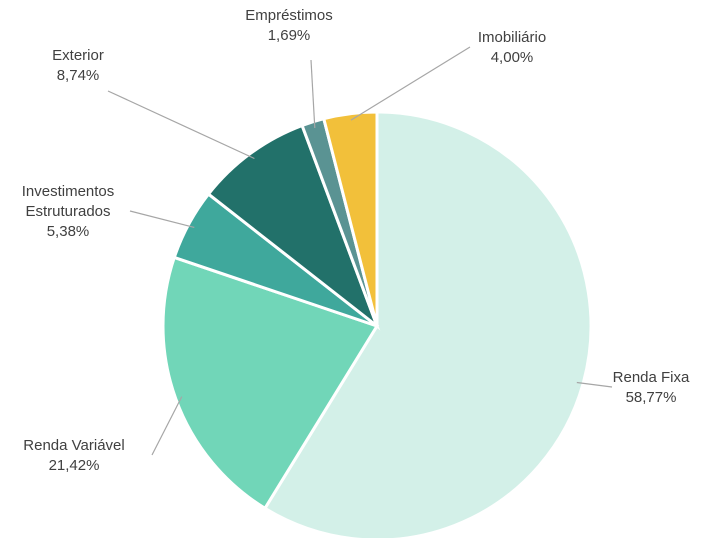 This screenshot has height=538, width=711. I want to click on slice-category-label: Empréstimos, so click(289, 15).